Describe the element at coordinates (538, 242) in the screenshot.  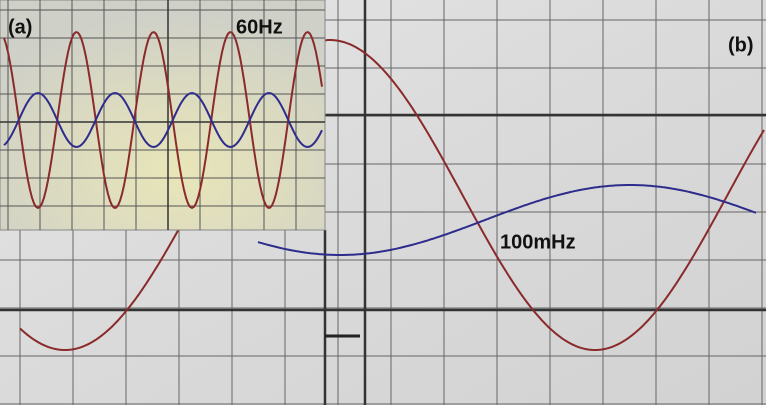
I see `panel-b-frequency: 100mHz` at that location.